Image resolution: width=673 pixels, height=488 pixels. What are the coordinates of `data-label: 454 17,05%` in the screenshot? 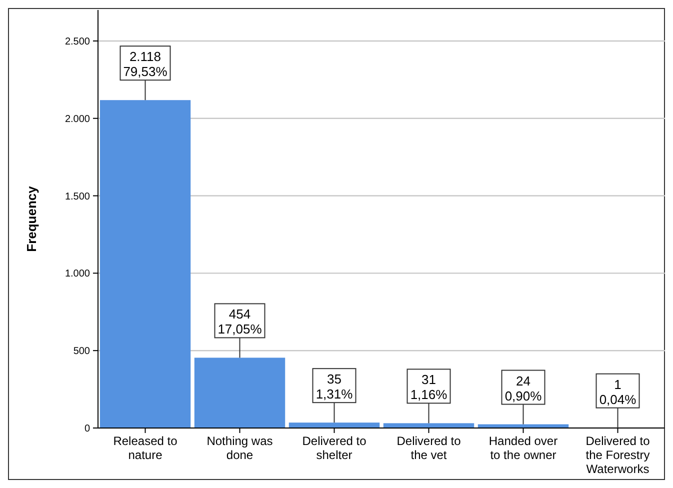 It's located at (240, 321).